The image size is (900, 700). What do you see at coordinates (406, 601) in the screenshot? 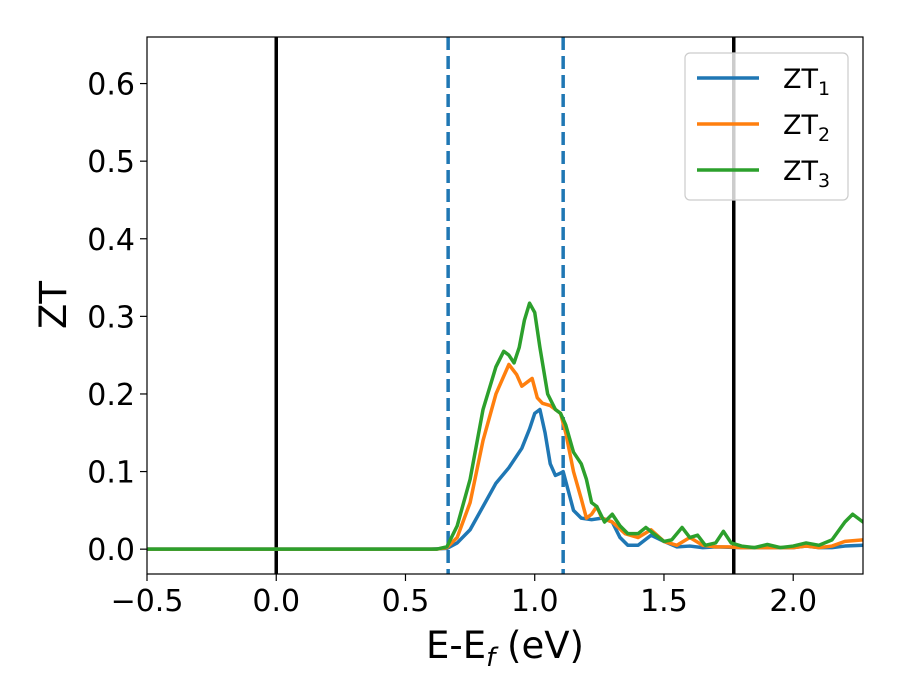
I see `x-tick-label: 0.5` at bounding box center [406, 601].